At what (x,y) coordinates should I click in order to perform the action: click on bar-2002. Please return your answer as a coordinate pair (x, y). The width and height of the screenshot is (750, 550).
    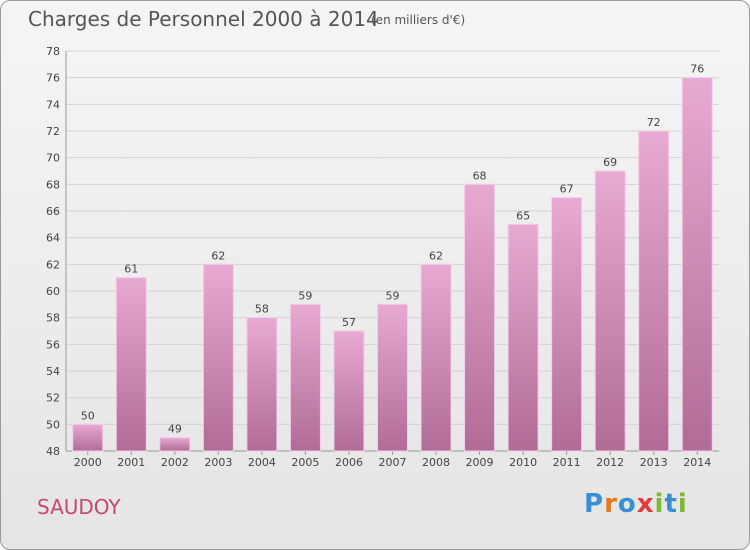
    Looking at the image, I should click on (175, 444).